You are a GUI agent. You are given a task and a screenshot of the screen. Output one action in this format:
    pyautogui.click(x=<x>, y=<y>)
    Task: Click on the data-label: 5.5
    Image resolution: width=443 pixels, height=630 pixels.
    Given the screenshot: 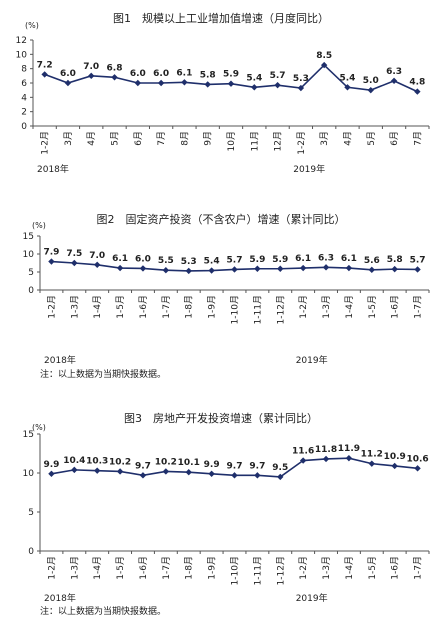 What is the action you would take?
    pyautogui.click(x=166, y=261)
    